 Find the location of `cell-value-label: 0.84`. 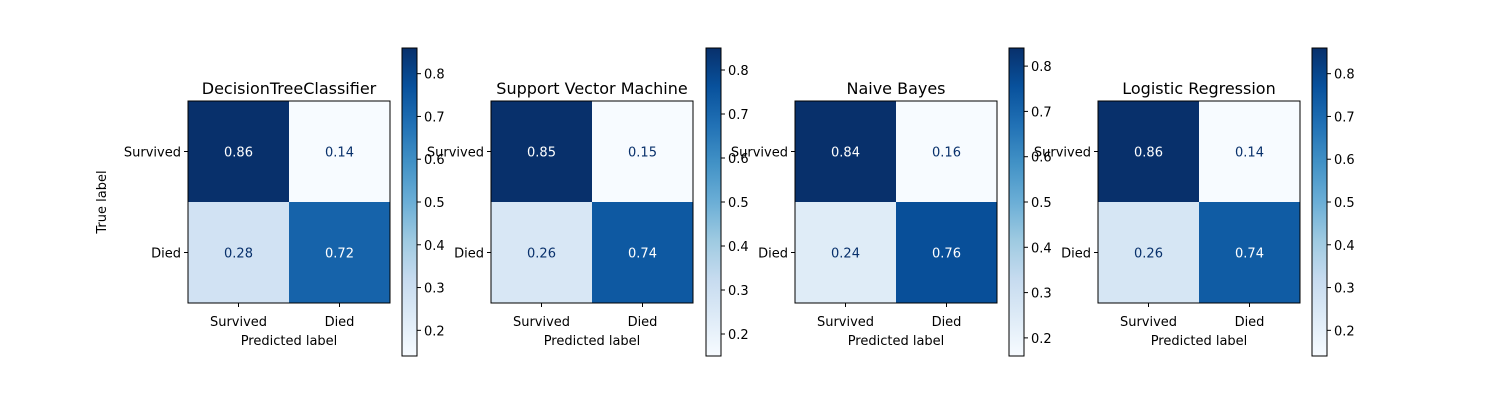

cell-value-label: 0.84 is located at coordinates (845, 153).